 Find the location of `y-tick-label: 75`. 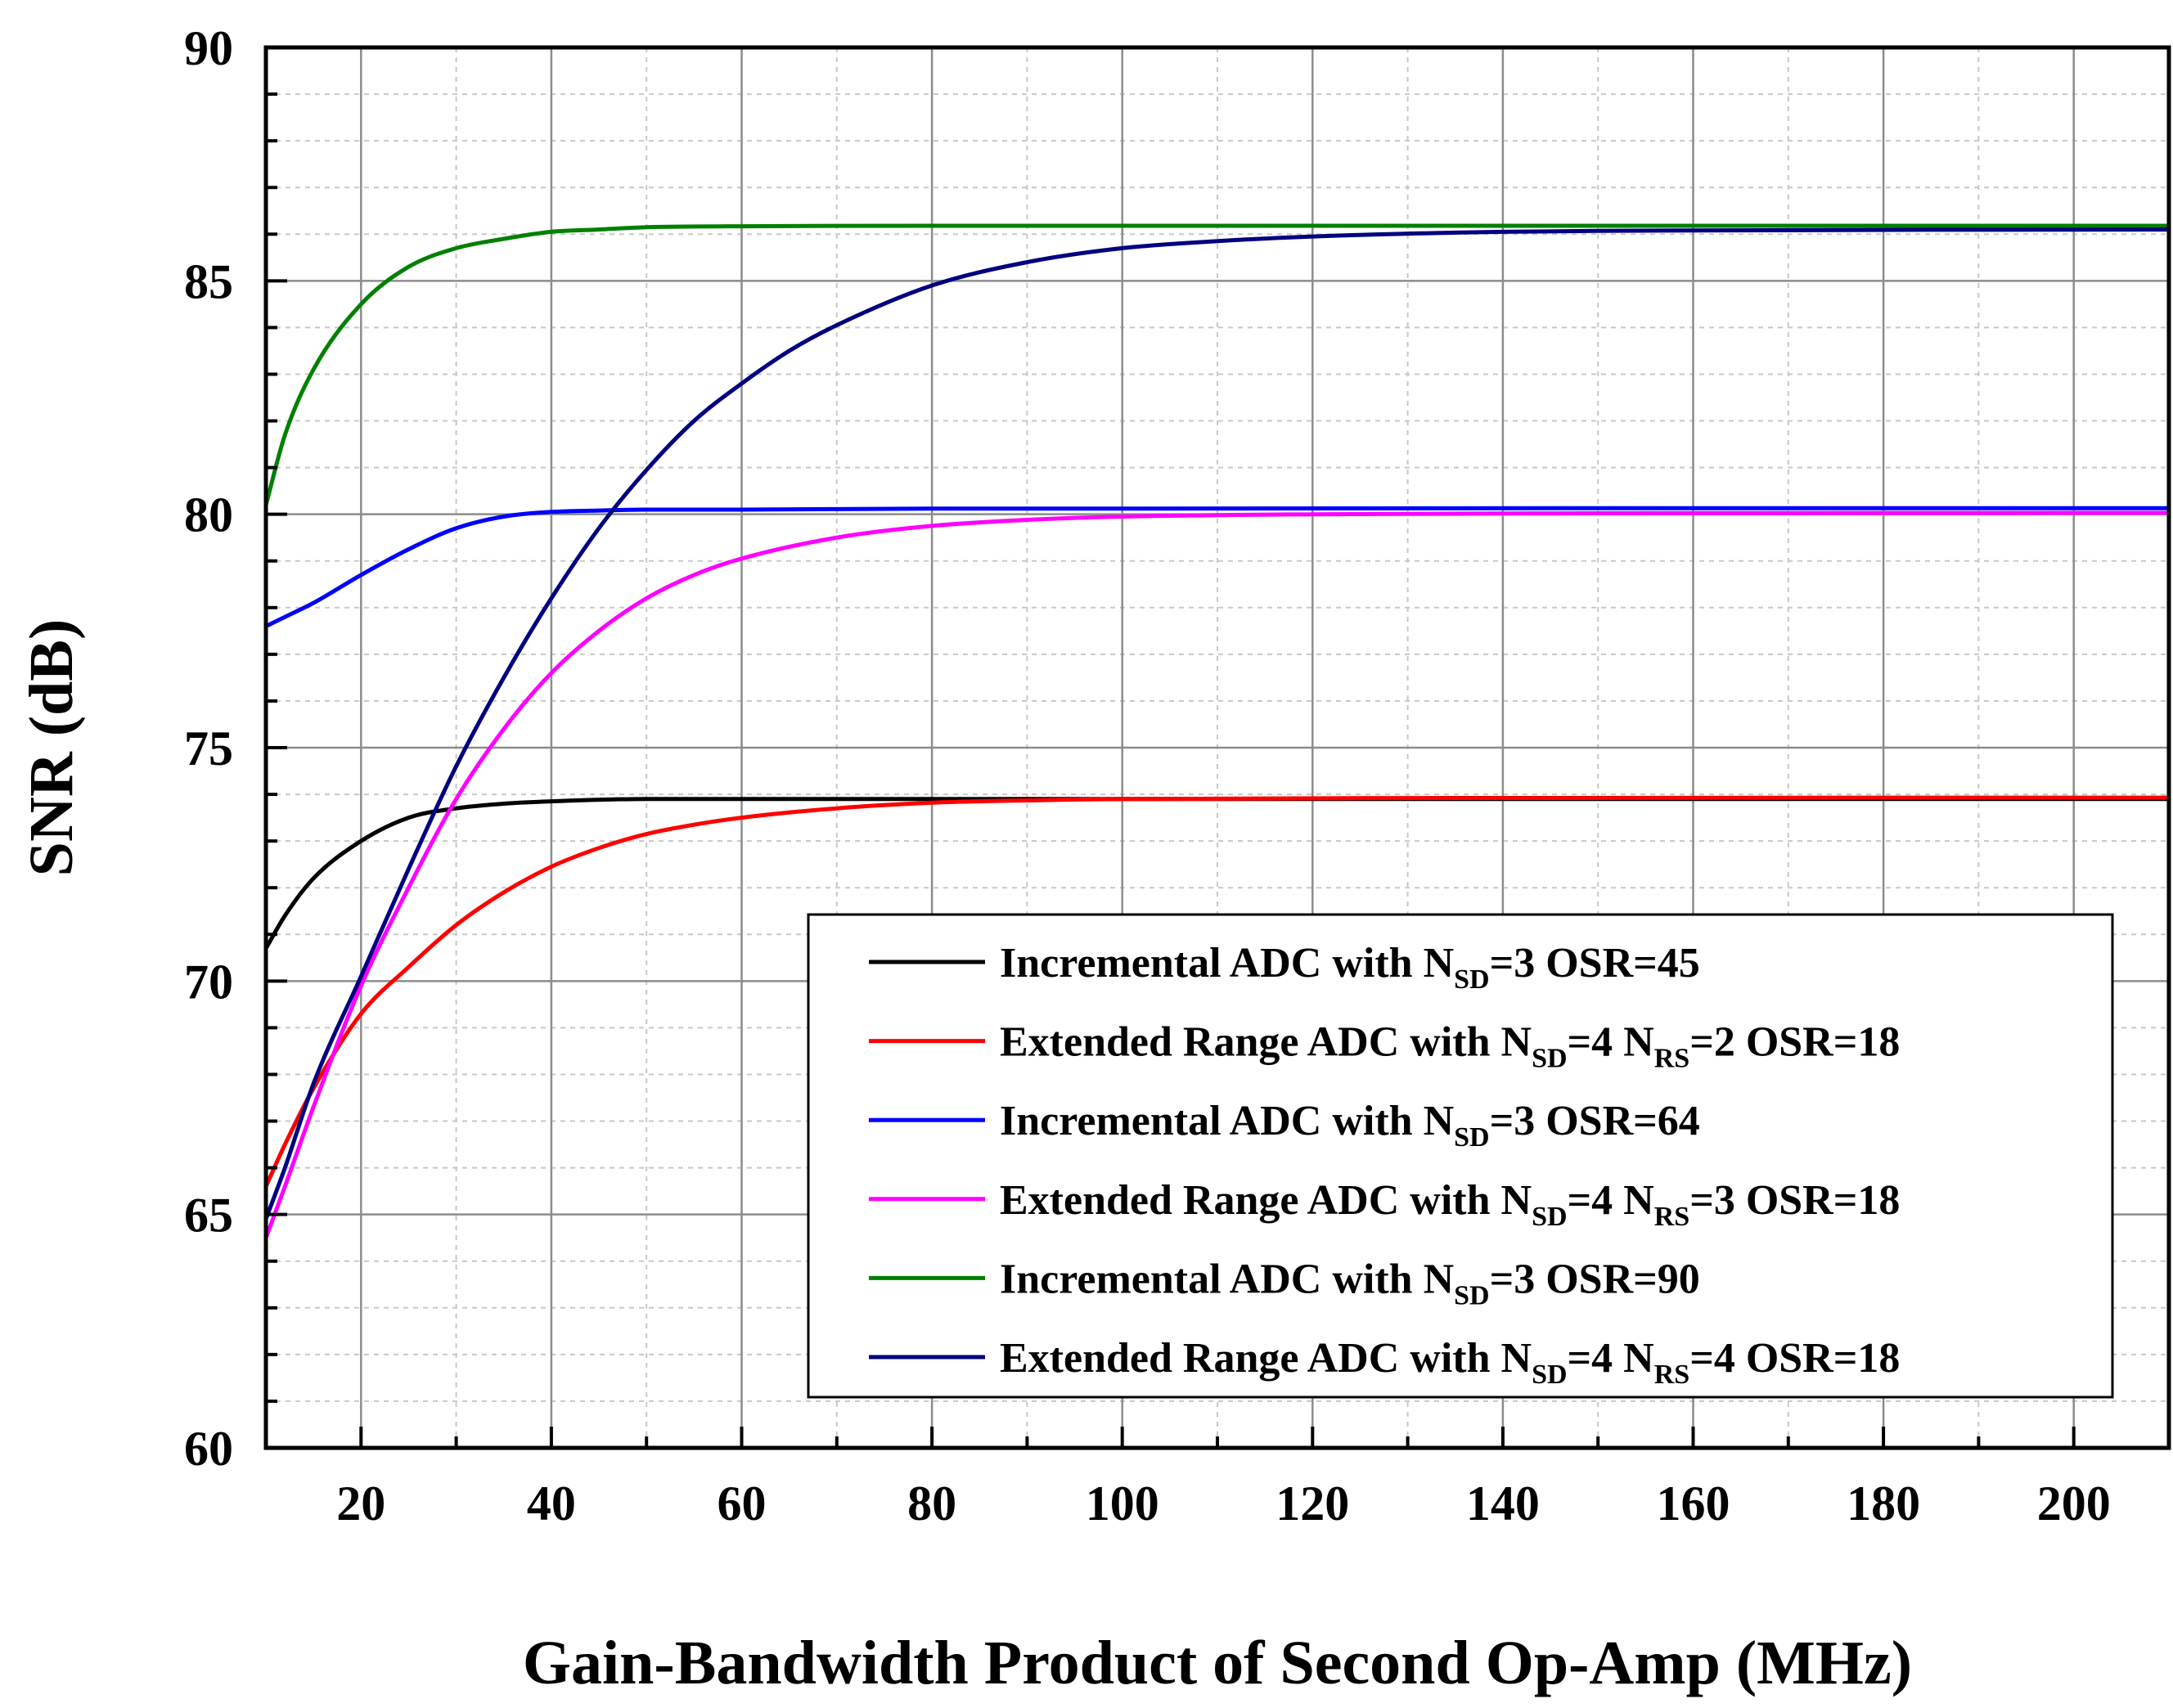

y-tick-label: 75 is located at coordinates (208, 748).